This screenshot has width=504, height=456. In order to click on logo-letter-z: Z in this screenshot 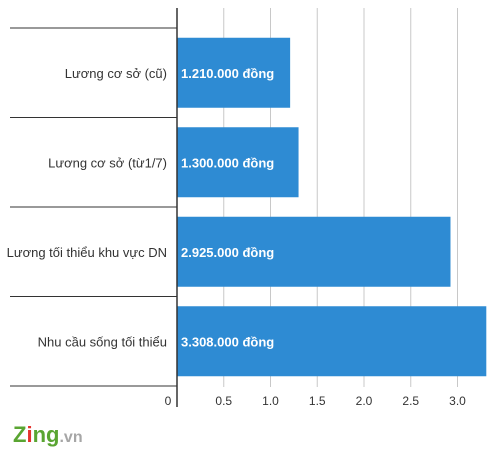, I will do `click(19, 434)`.